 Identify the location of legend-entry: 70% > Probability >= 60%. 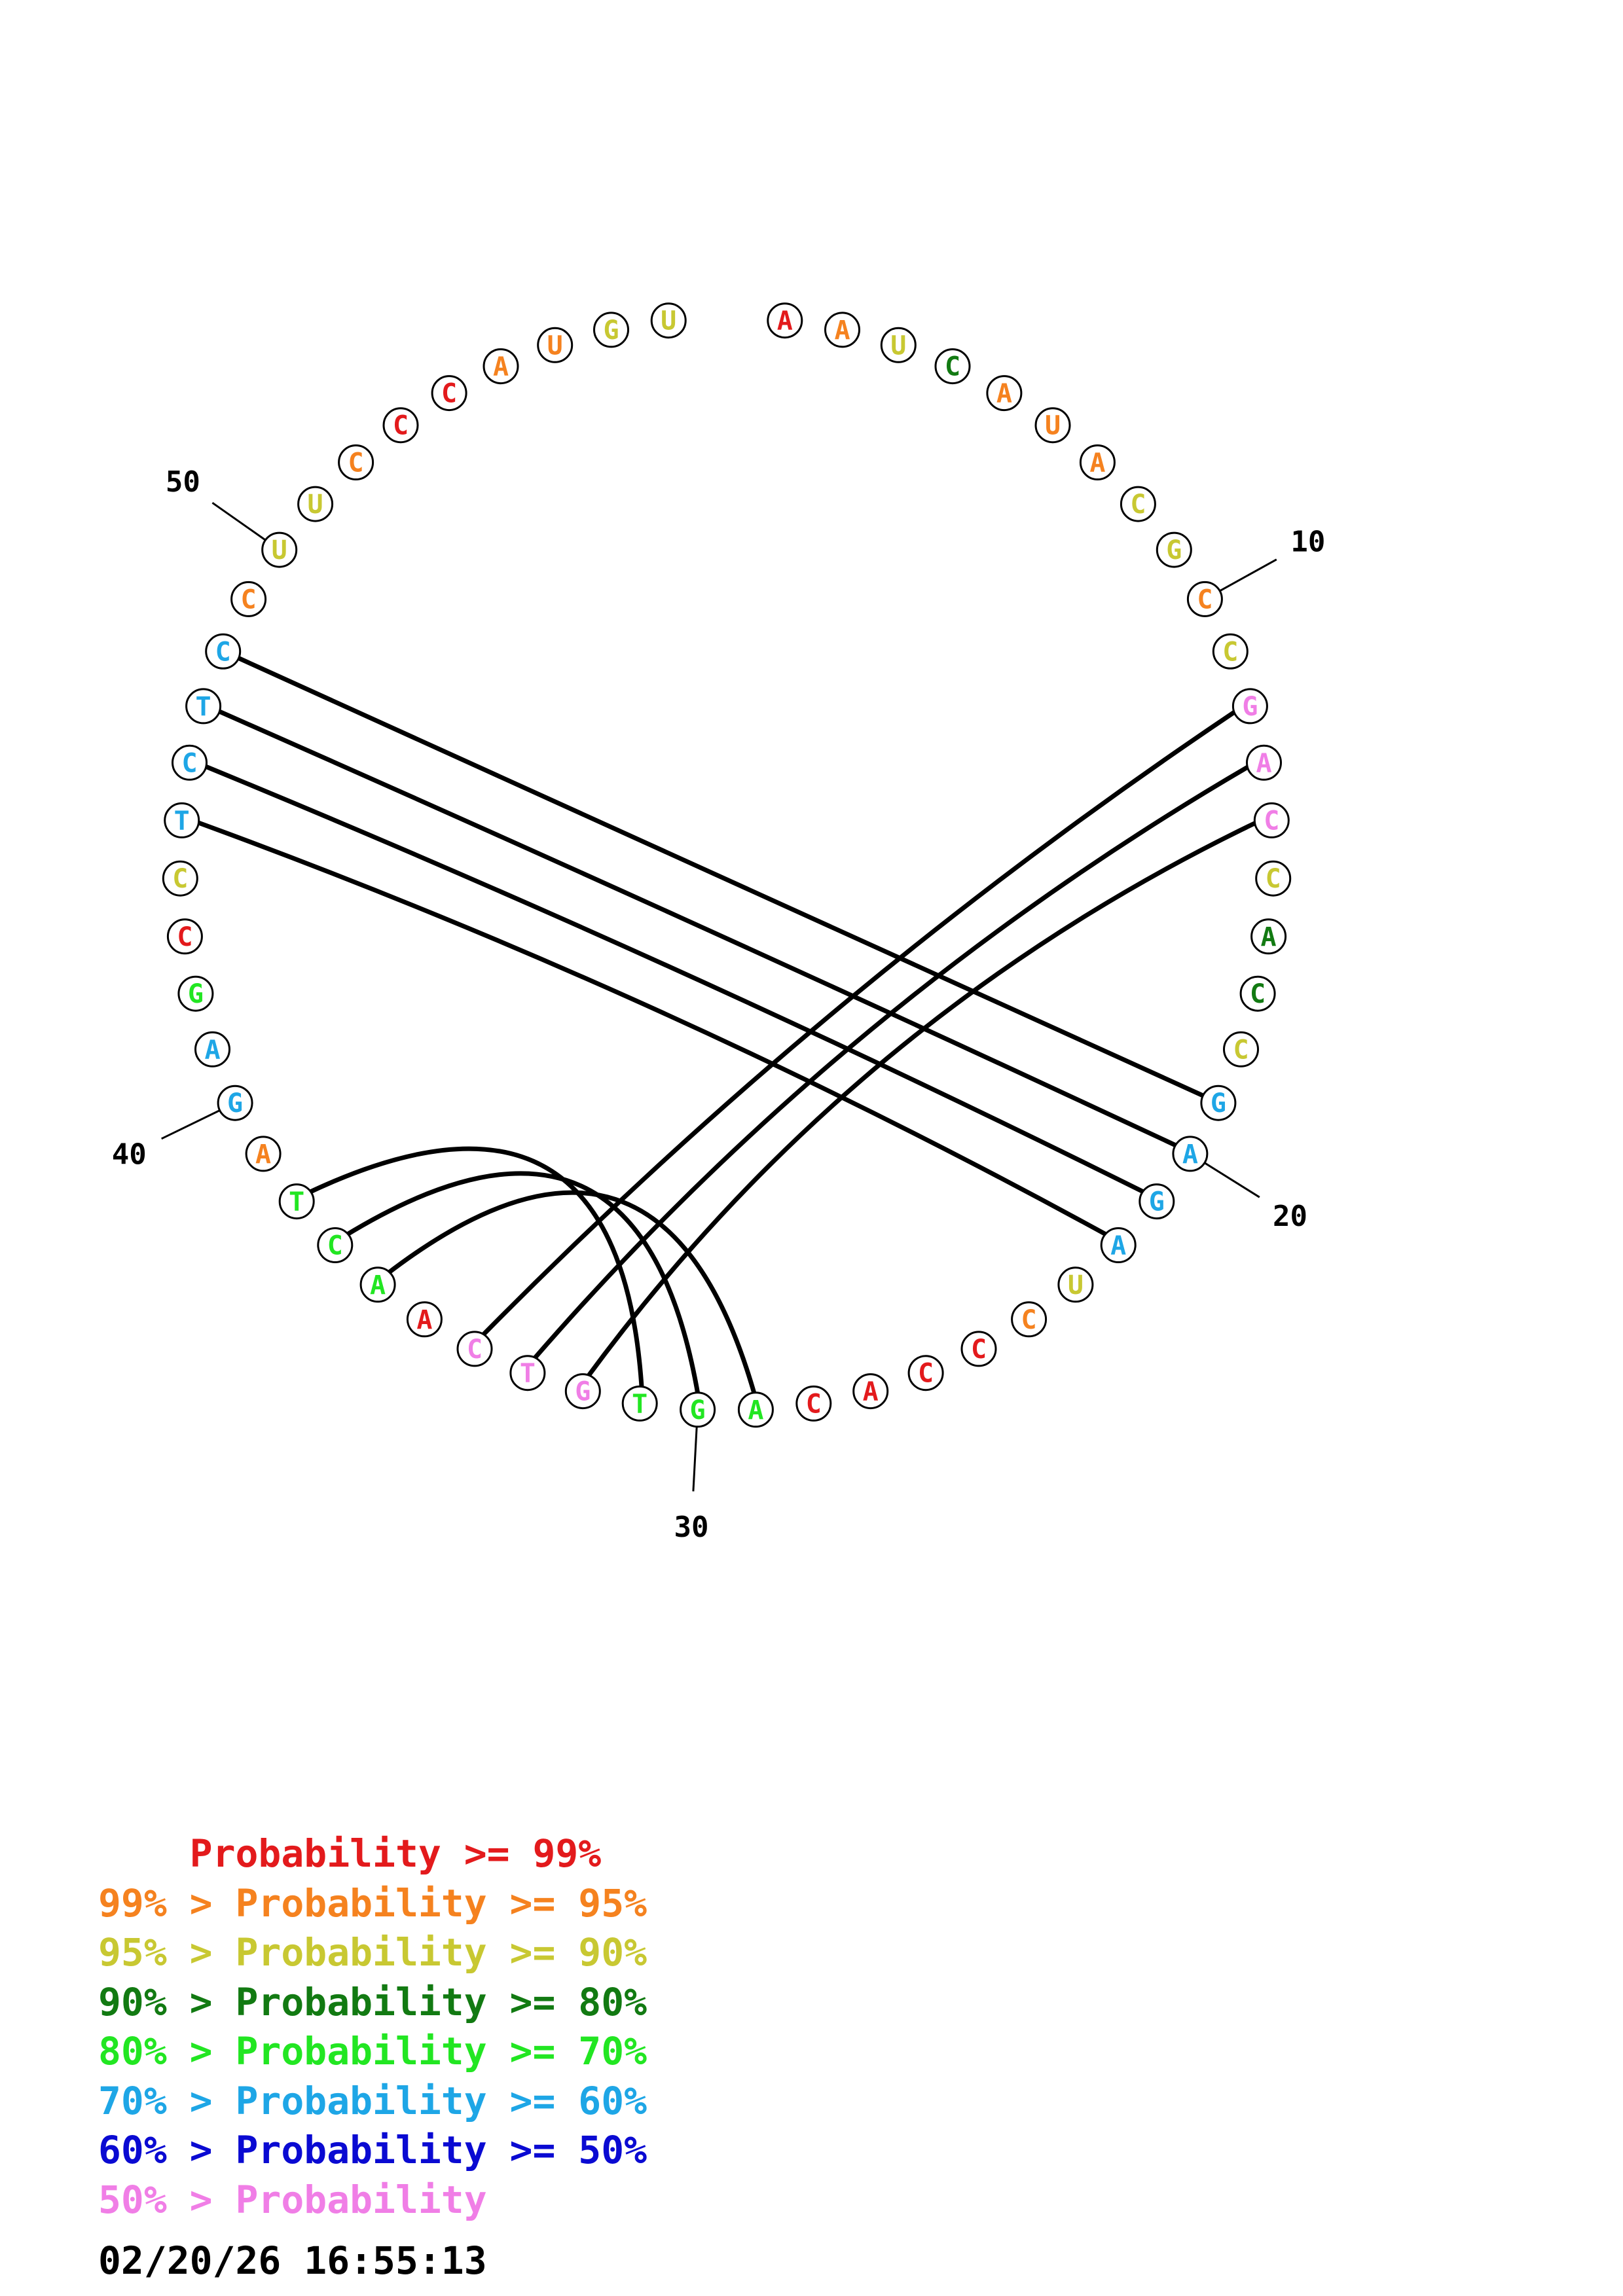
(372, 2100).